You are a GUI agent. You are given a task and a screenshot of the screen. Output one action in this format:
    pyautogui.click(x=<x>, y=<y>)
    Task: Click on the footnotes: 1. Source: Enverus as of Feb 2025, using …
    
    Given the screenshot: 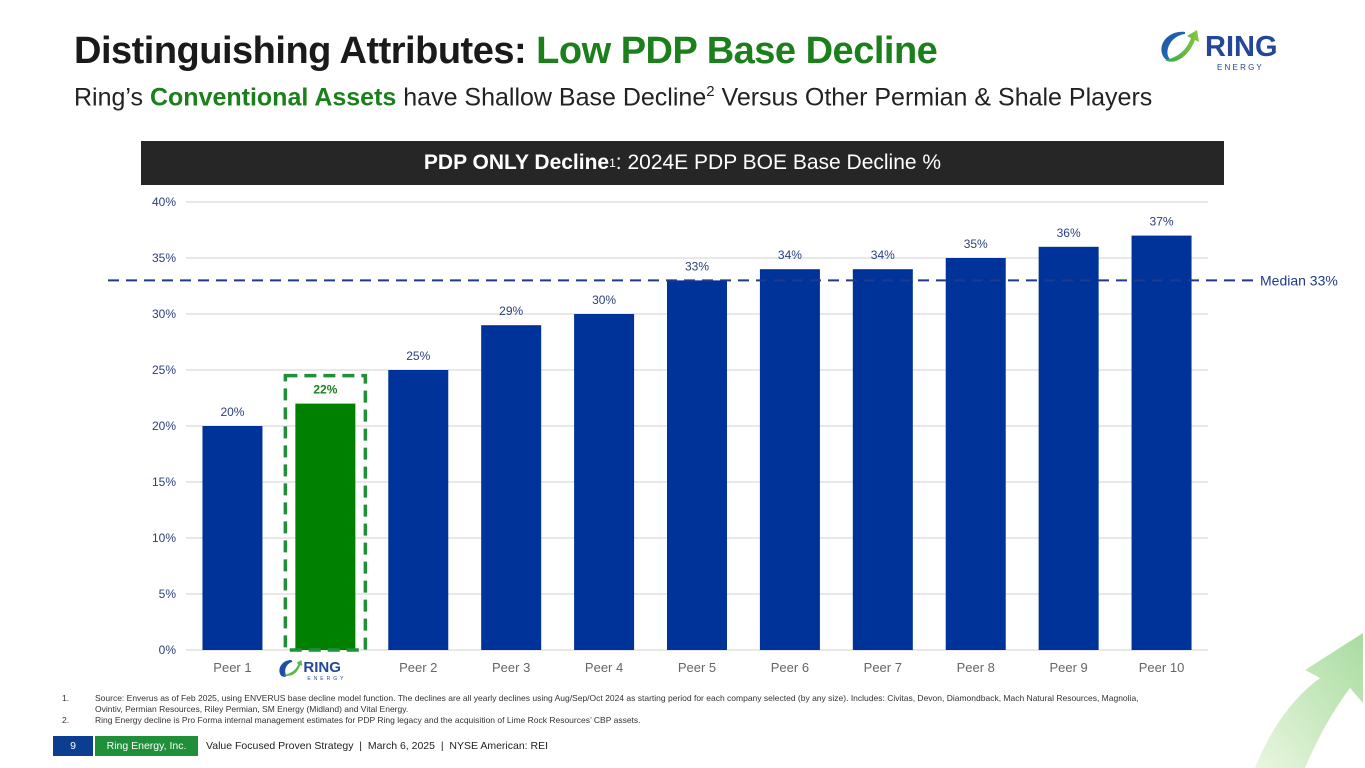 What is the action you would take?
    pyautogui.click(x=603, y=709)
    